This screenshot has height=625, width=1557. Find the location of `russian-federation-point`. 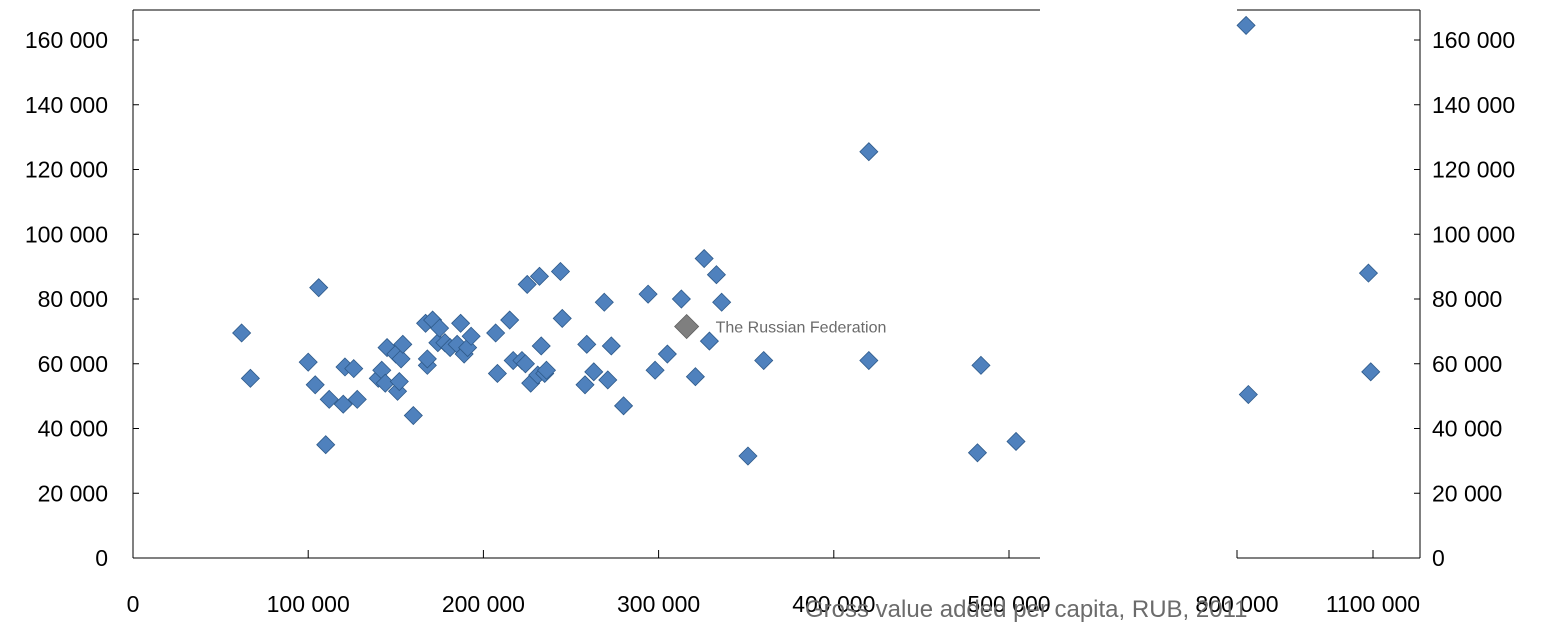

russian-federation-point is located at coordinates (687, 326).